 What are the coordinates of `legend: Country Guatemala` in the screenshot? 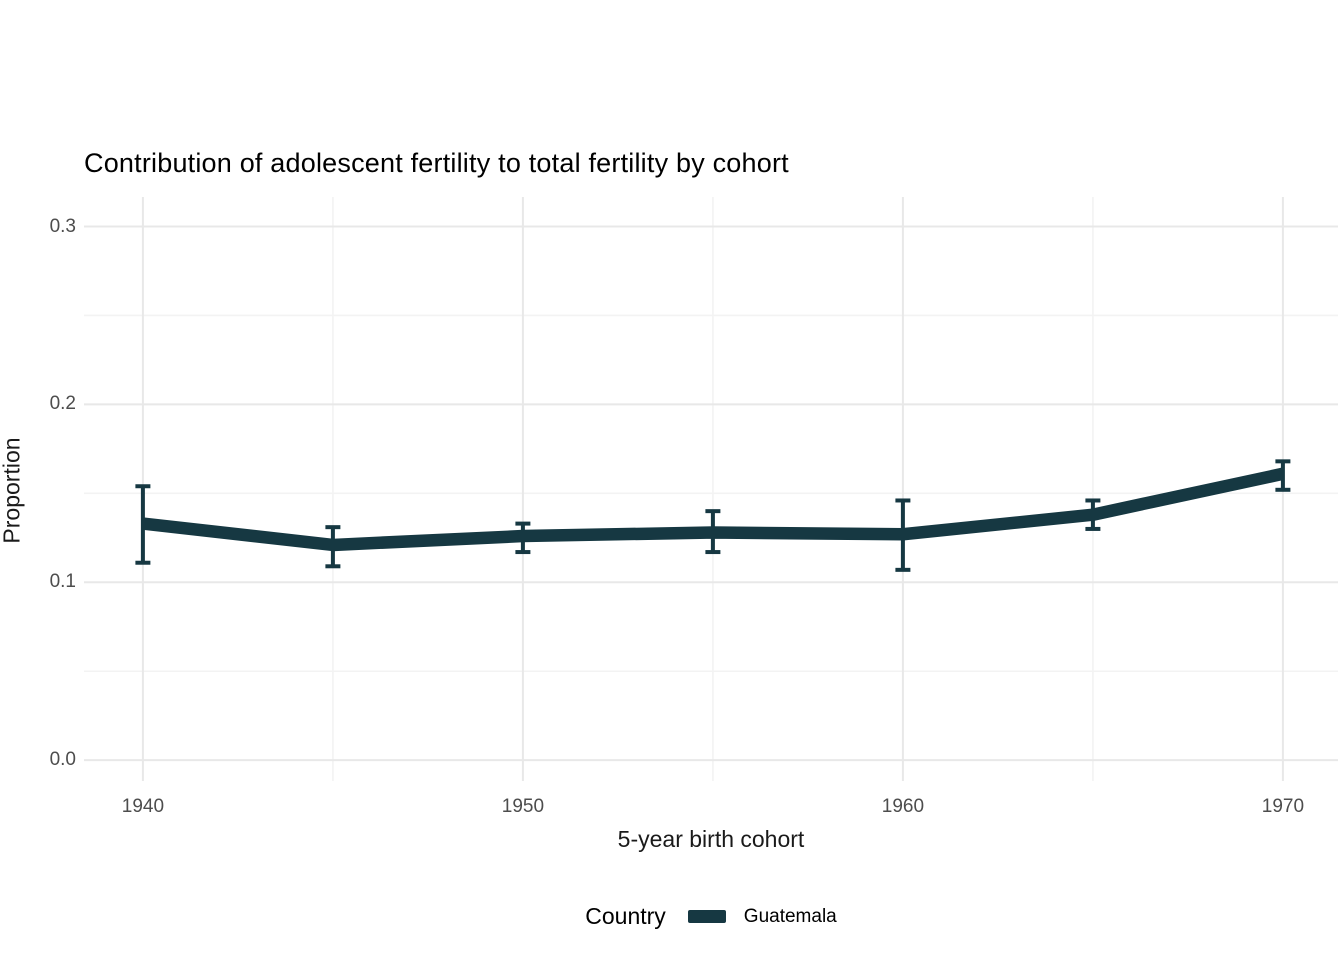 It's located at (711, 916).